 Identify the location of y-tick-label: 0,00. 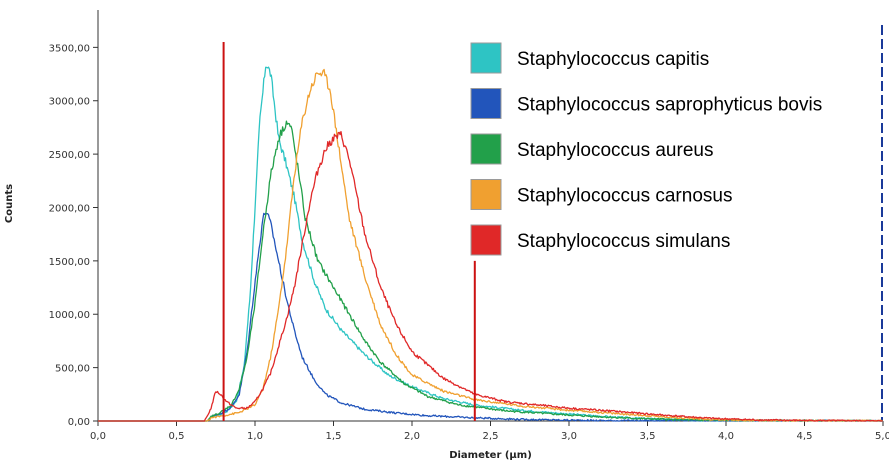
(79, 422).